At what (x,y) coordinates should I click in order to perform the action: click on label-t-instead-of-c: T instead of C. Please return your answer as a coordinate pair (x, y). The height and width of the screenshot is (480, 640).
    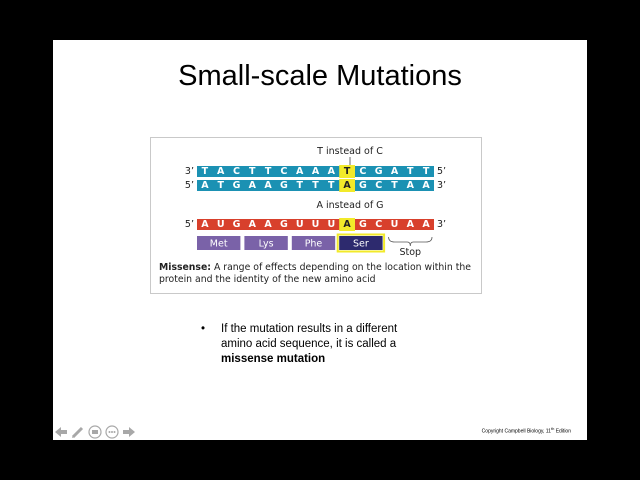
    Looking at the image, I should click on (349, 151).